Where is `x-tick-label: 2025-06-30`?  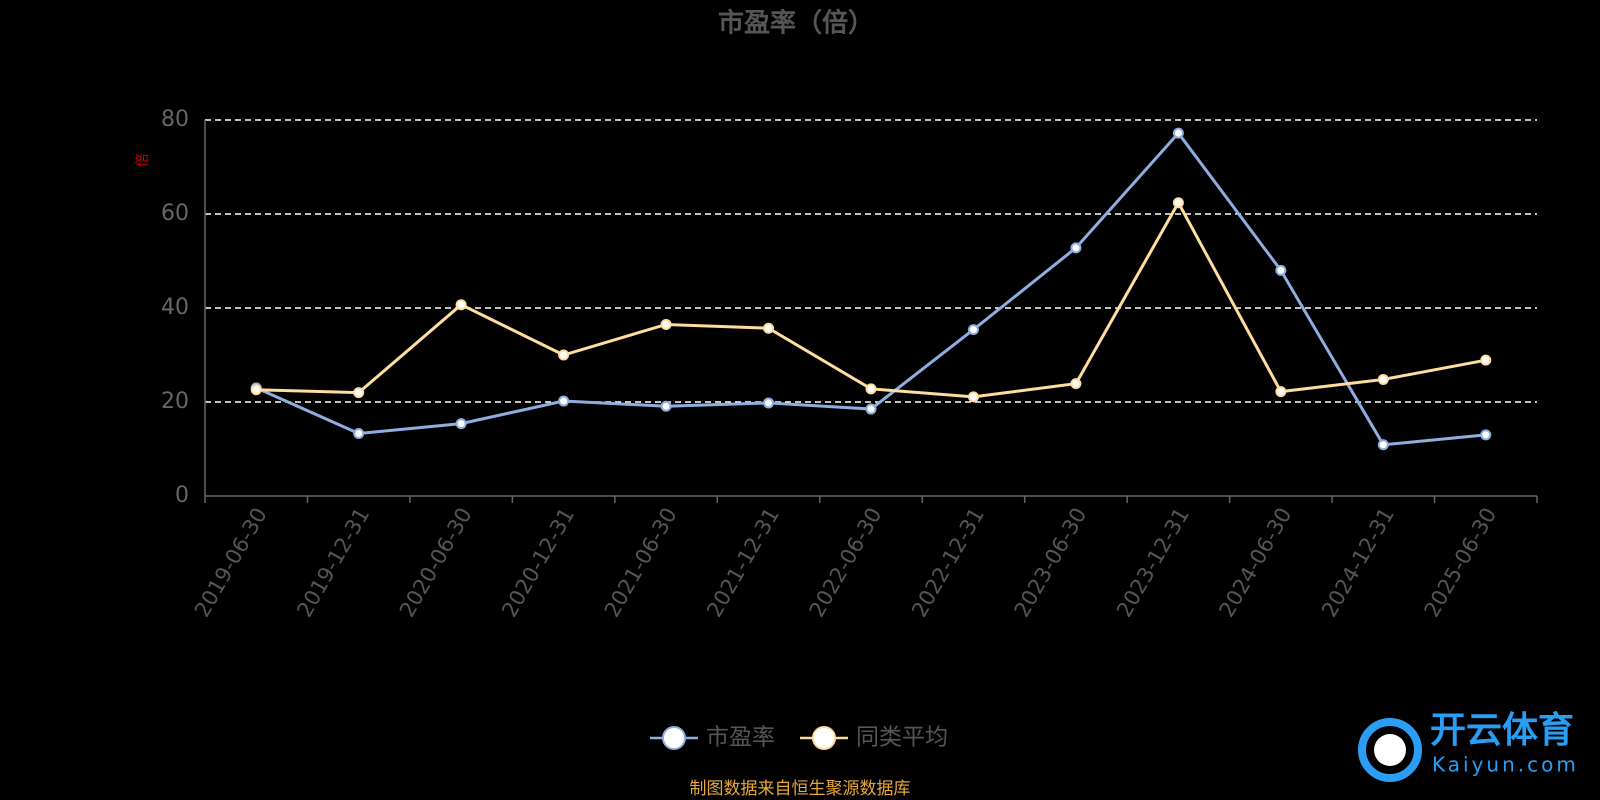
x-tick-label: 2025-06-30 is located at coordinates (1460, 563).